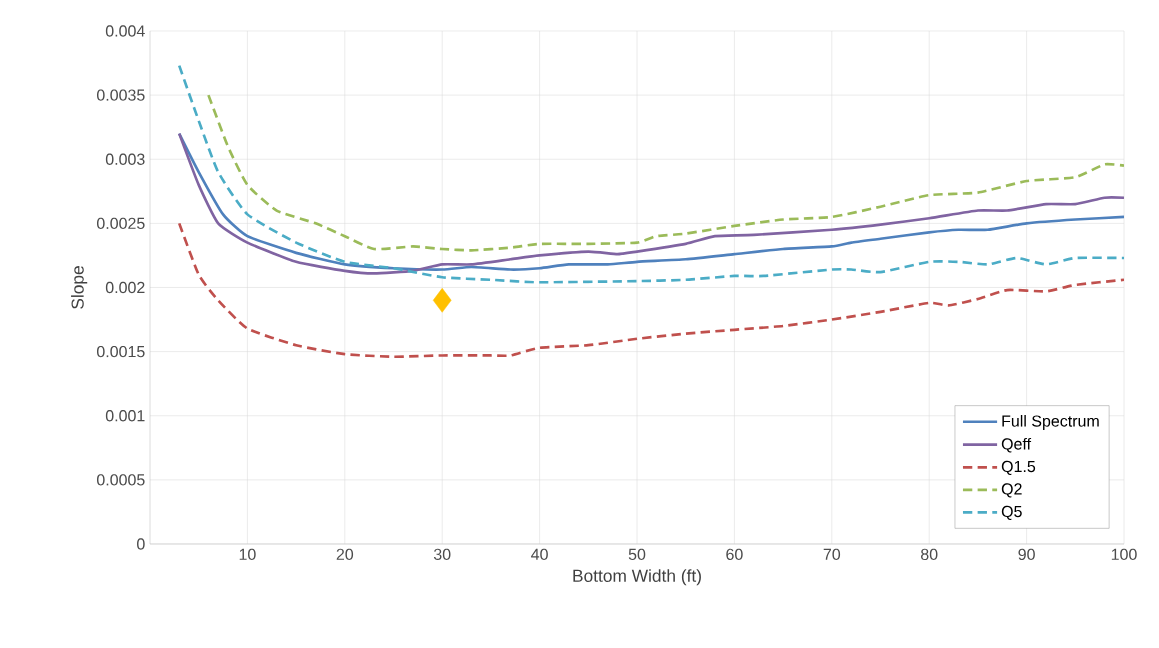 This screenshot has height=648, width=1159. Describe the element at coordinates (141, 544) in the screenshot. I see `y-tick-label: 0` at that location.